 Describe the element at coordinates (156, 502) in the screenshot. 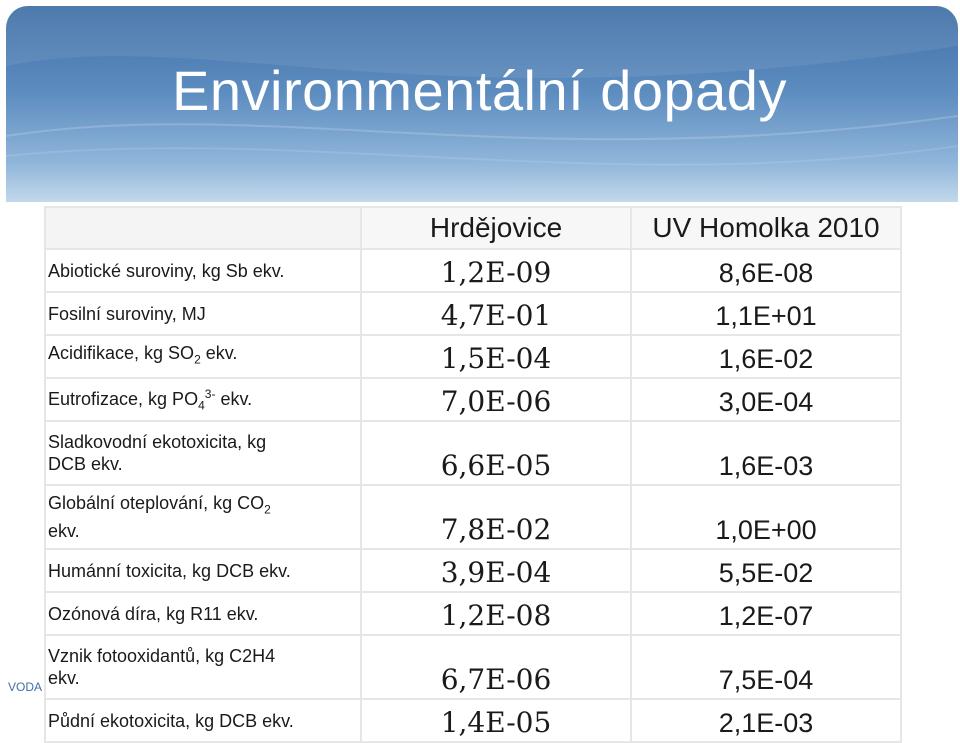

I see `label-text: Globální oteplování, kg CO` at that location.